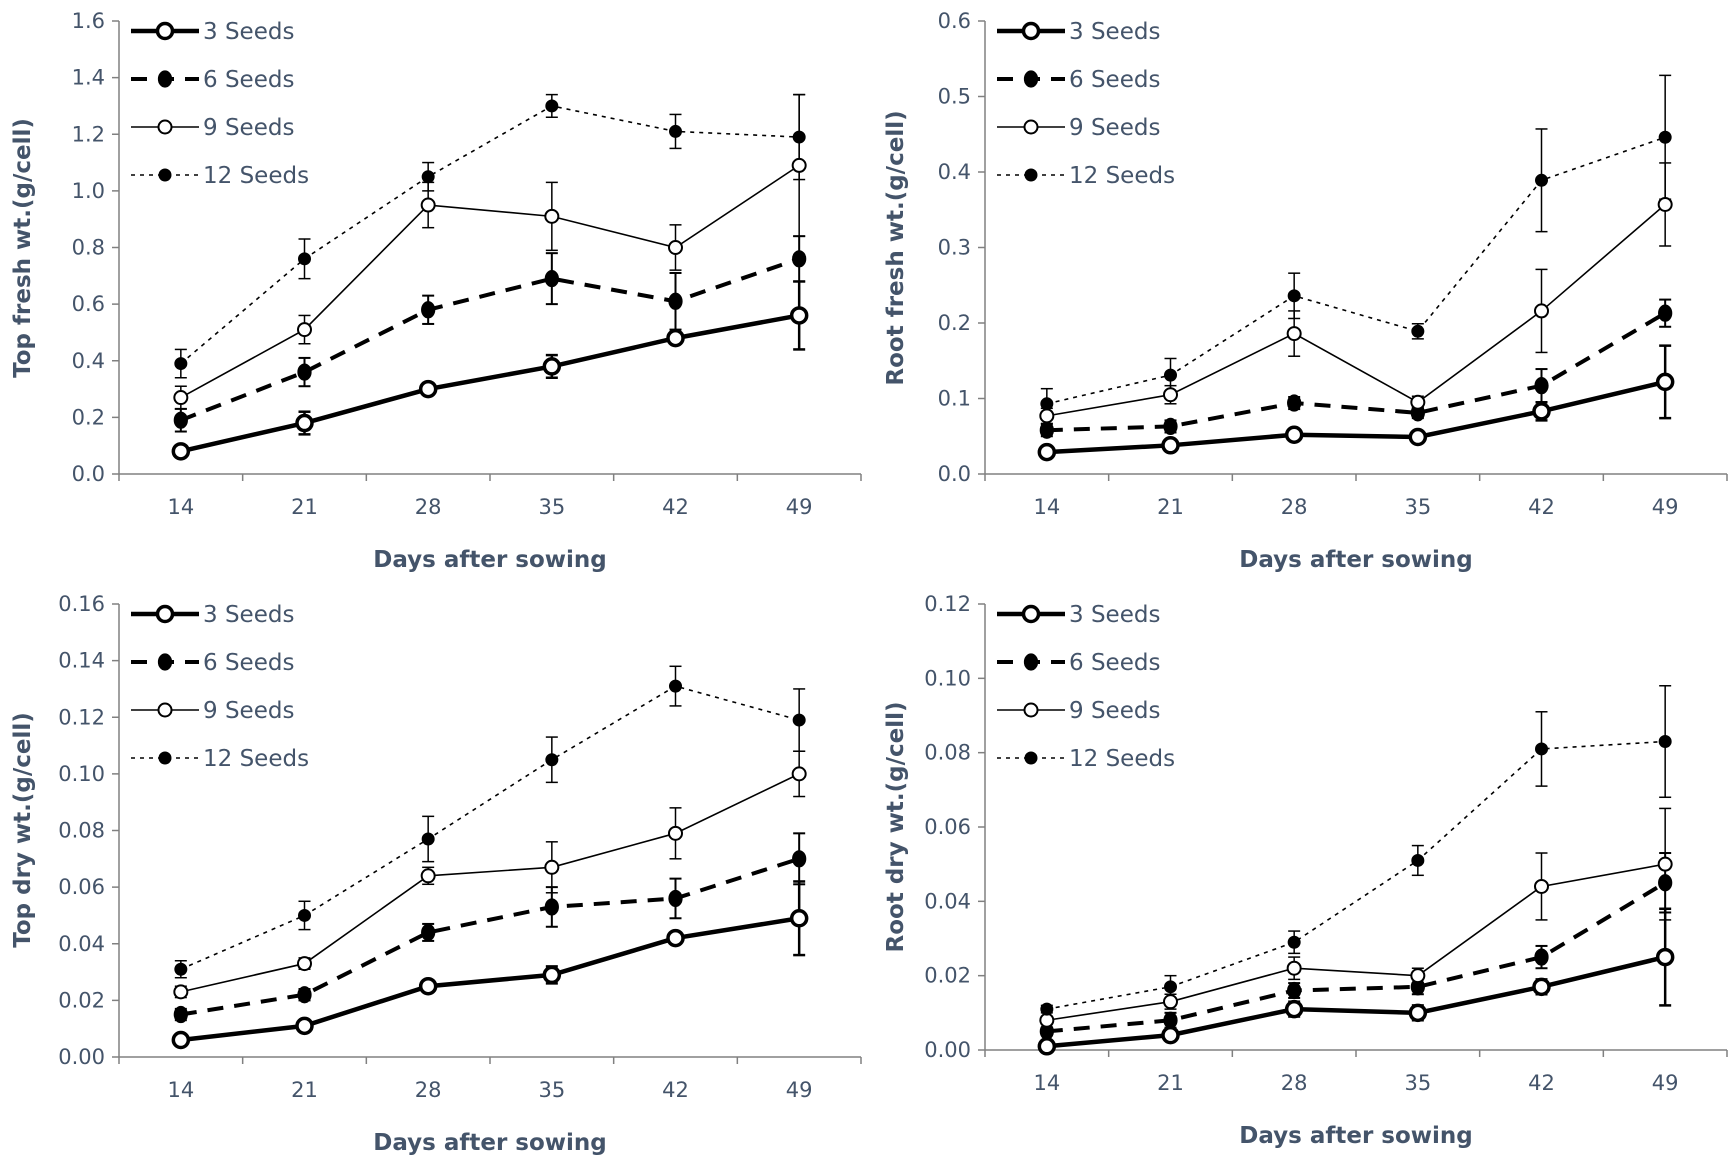 The width and height of the screenshot is (1732, 1162). What do you see at coordinates (81, 1057) in the screenshot?
I see `y-tick-label: 0.00` at bounding box center [81, 1057].